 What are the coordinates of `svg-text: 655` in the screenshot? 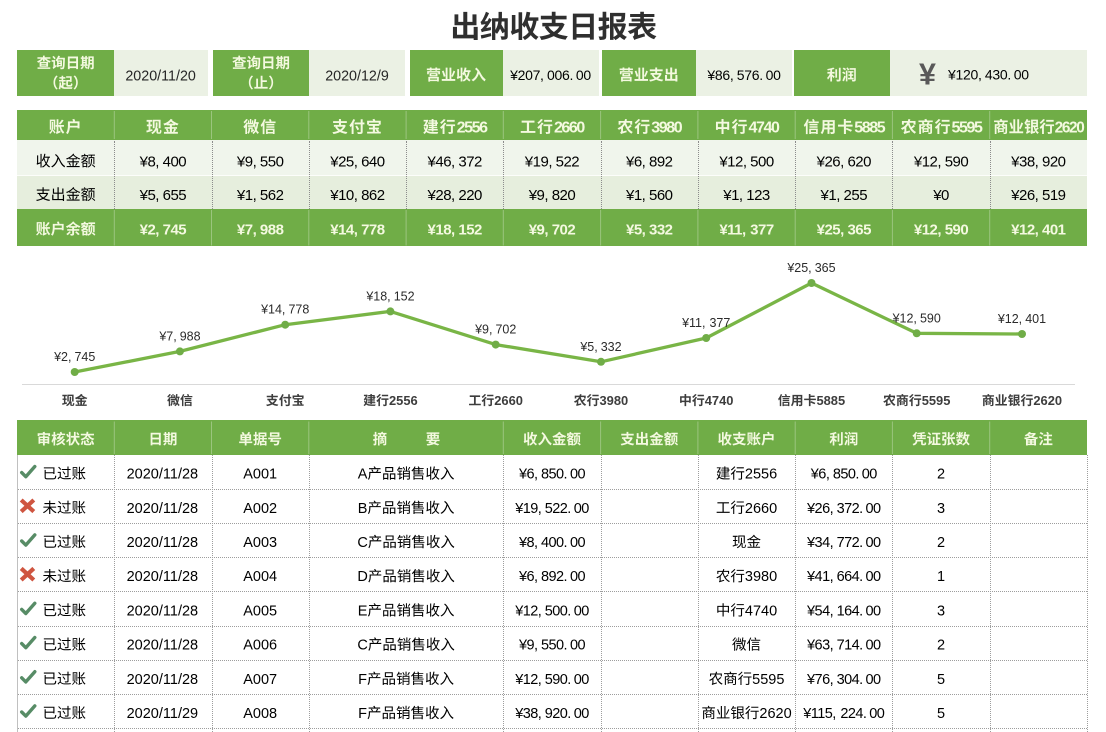 It's located at (175, 195).